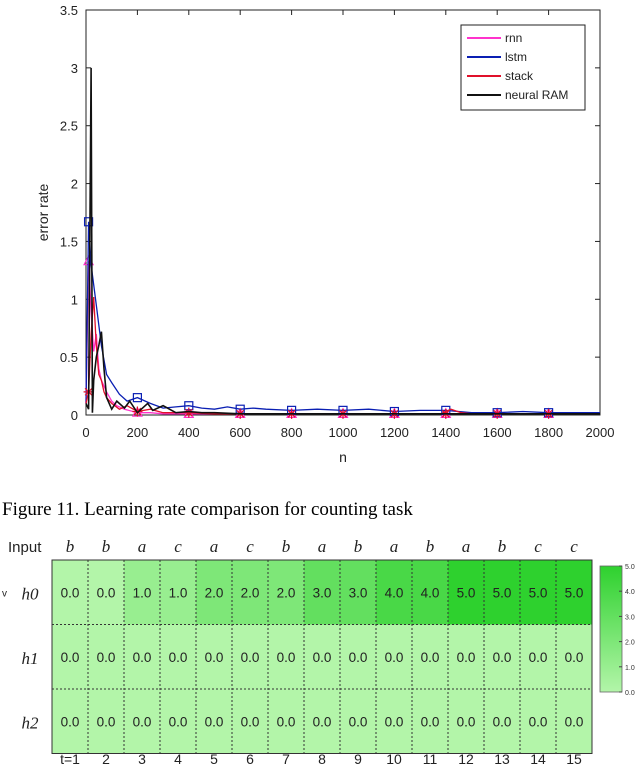 The width and height of the screenshot is (640, 779). I want to click on y-tick-label: 3.5, so click(69, 10).